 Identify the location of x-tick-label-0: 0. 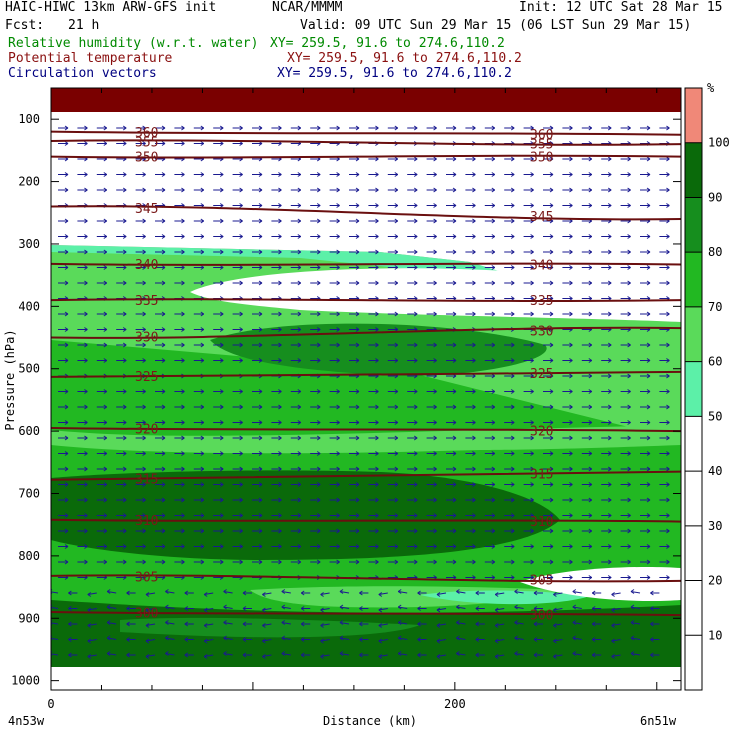
(50, 704).